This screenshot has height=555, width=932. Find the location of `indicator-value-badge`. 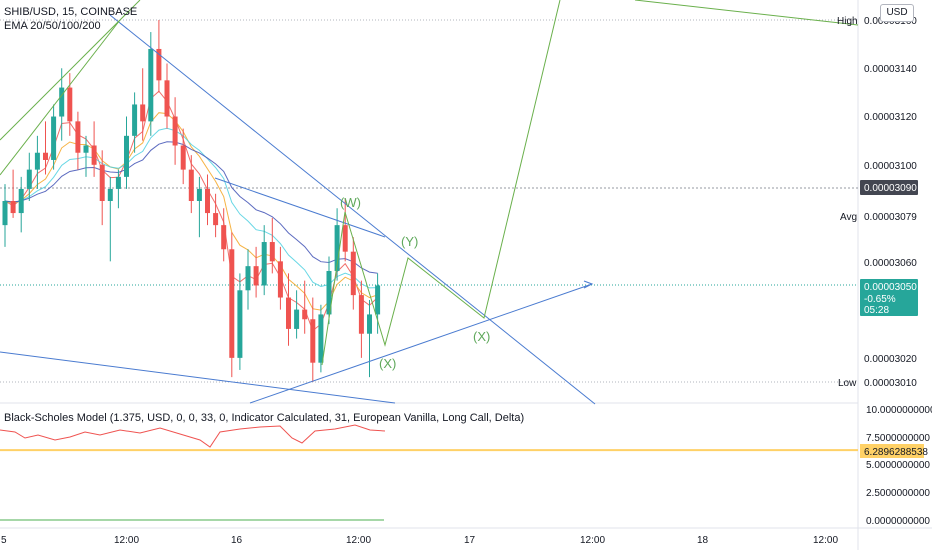

indicator-value-badge is located at coordinates (892, 451).